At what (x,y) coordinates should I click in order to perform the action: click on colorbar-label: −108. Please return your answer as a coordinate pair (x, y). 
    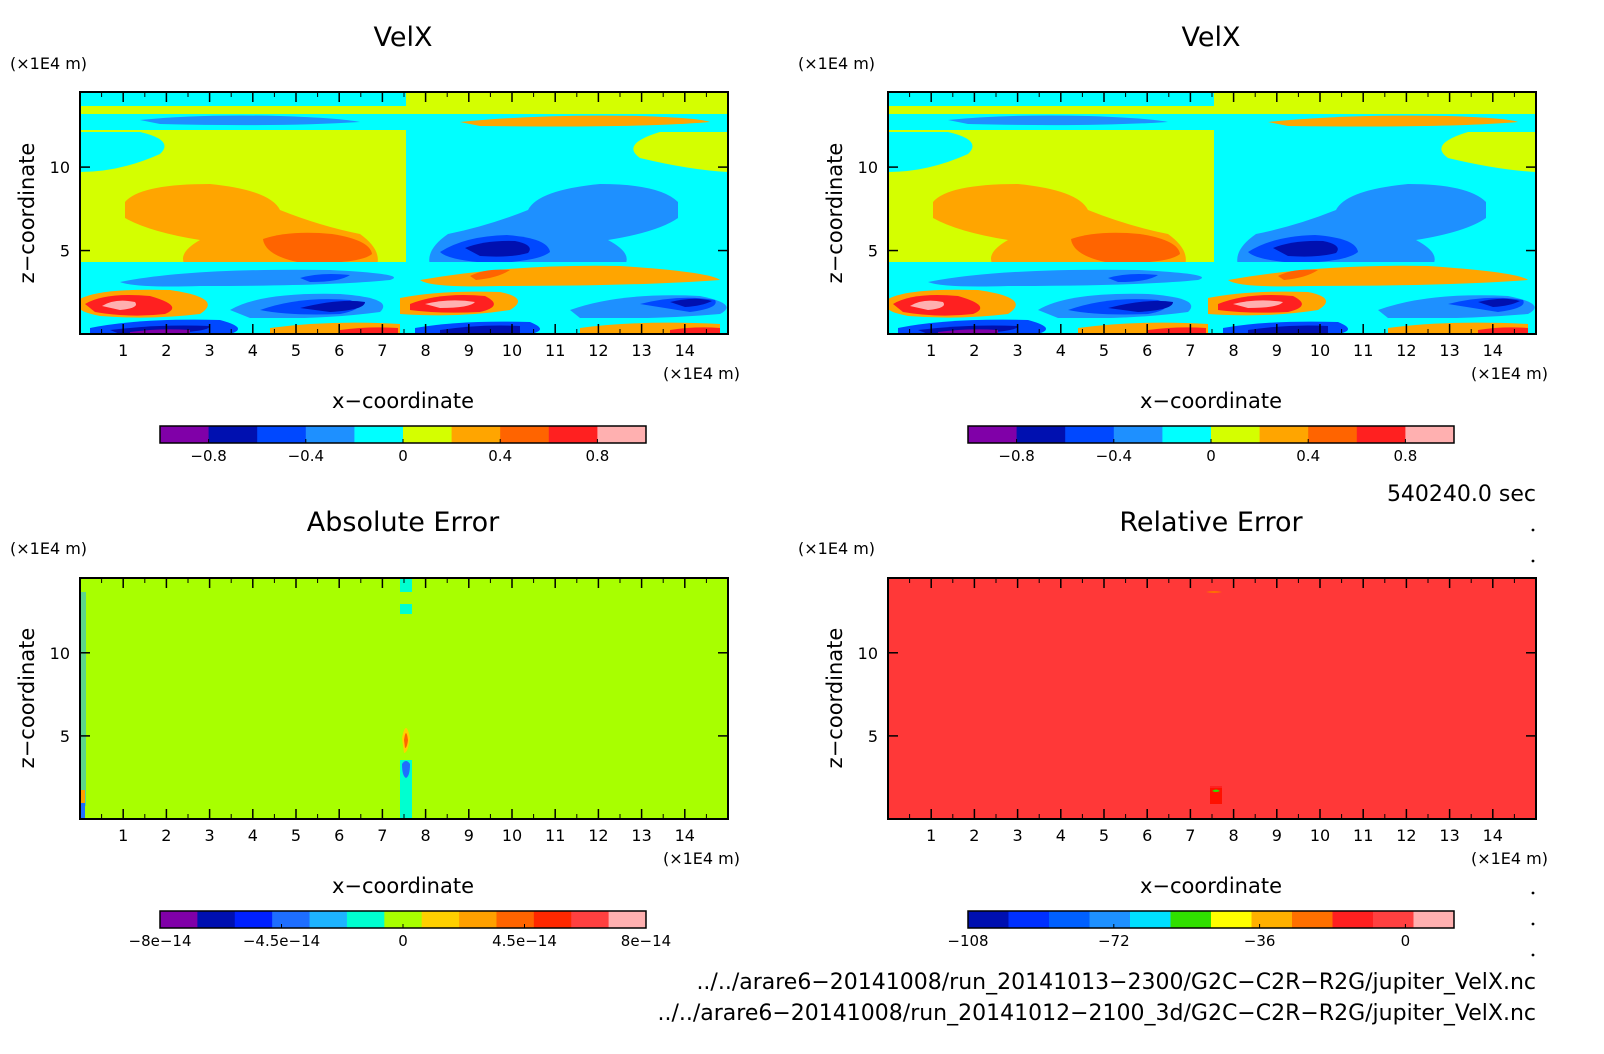
    Looking at the image, I should click on (967, 941).